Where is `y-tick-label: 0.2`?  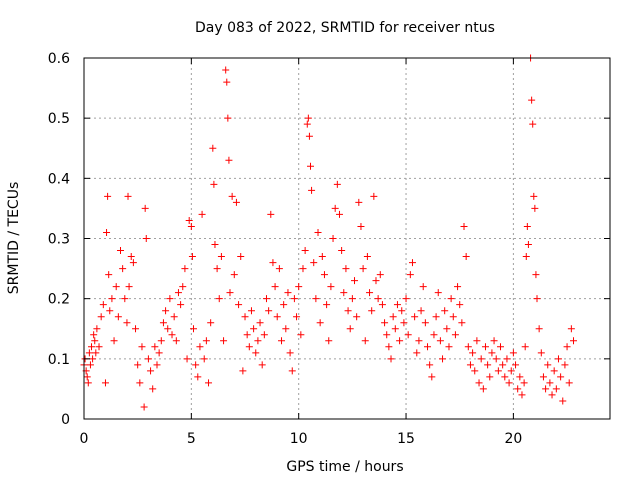 y-tick-label: 0.2 is located at coordinates (59, 300).